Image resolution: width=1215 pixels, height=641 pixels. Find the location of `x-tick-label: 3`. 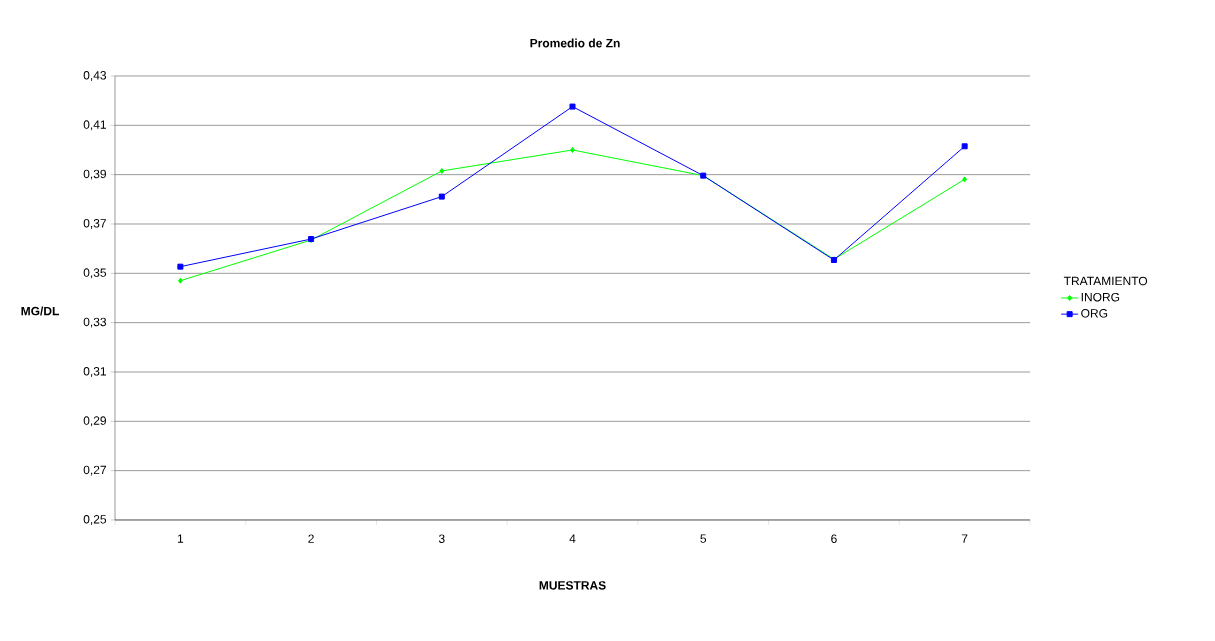

x-tick-label: 3 is located at coordinates (441, 538).